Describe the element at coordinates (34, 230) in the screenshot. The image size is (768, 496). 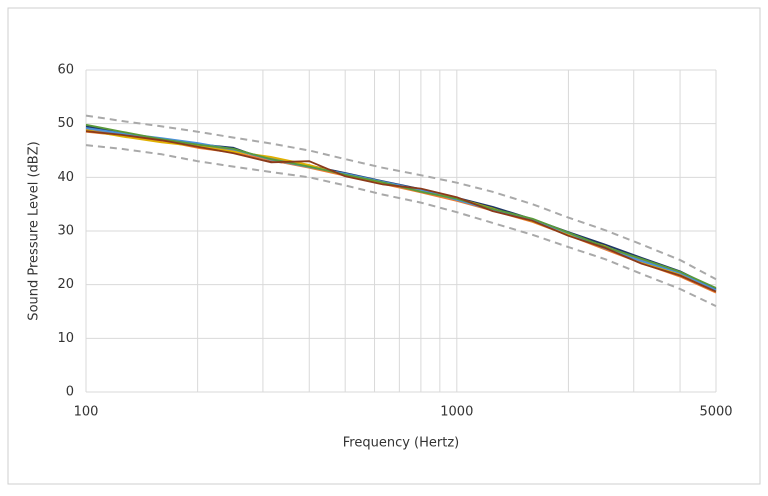
I see `y-axis-title: Sound Pressure Level (dBZ)` at that location.